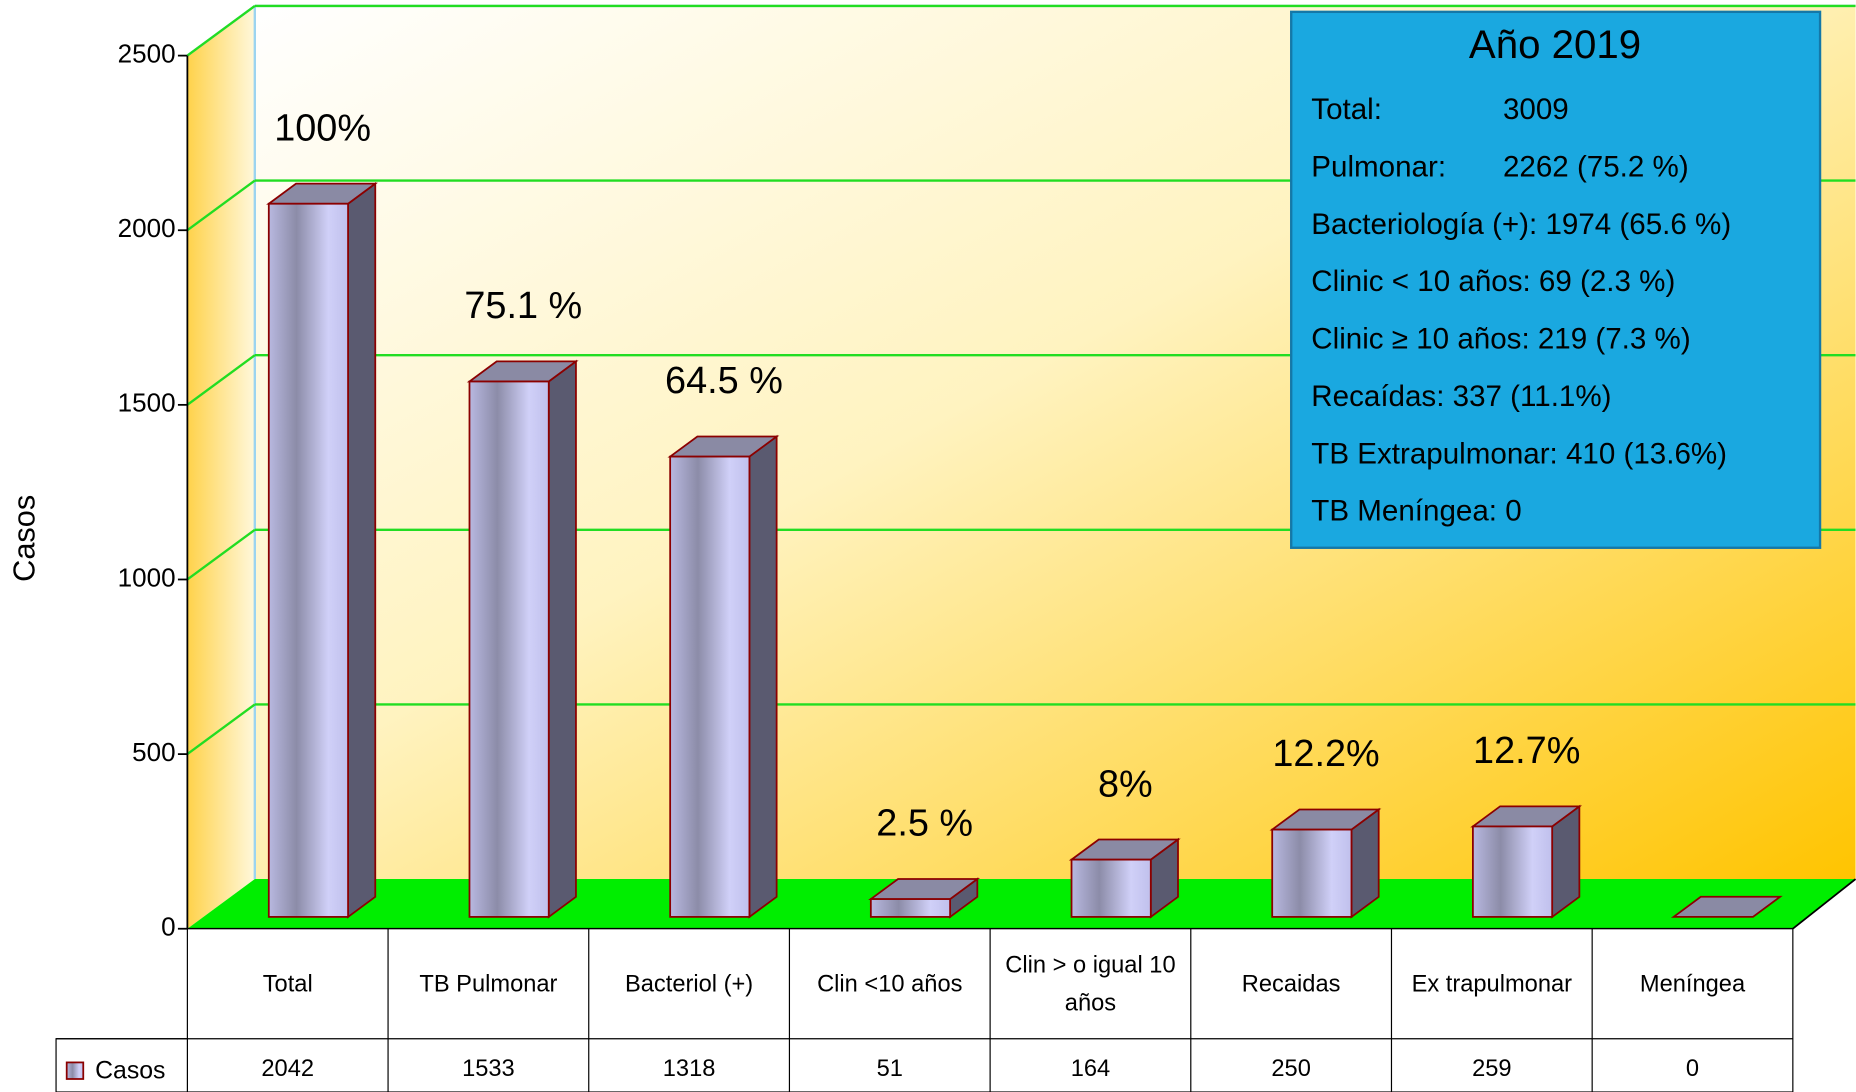  What do you see at coordinates (1290, 1069) in the screenshot?
I see `table-value: 250` at bounding box center [1290, 1069].